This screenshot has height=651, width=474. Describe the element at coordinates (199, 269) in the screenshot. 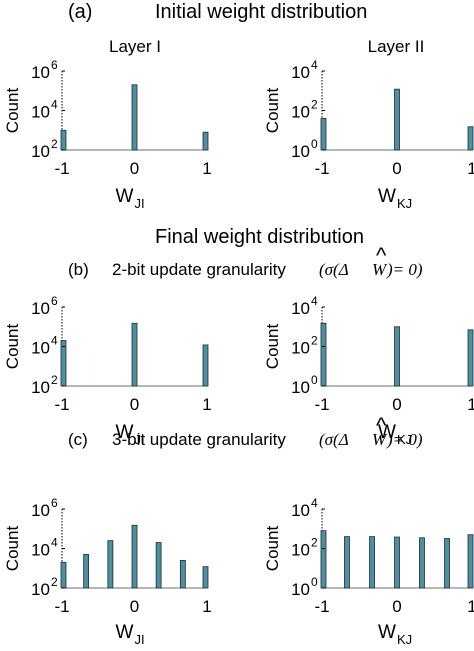

I see `panel-b-text: 2-bit update granularity` at that location.